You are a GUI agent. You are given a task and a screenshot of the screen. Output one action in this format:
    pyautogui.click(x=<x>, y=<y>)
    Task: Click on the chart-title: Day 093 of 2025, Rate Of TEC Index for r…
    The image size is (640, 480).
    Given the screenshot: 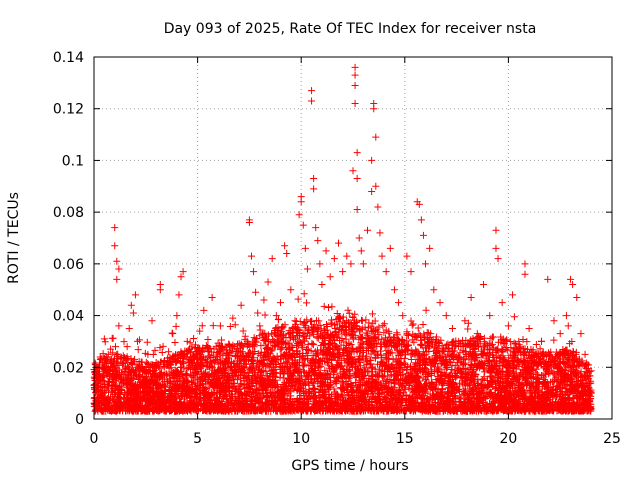 What is the action you would take?
    pyautogui.click(x=350, y=29)
    